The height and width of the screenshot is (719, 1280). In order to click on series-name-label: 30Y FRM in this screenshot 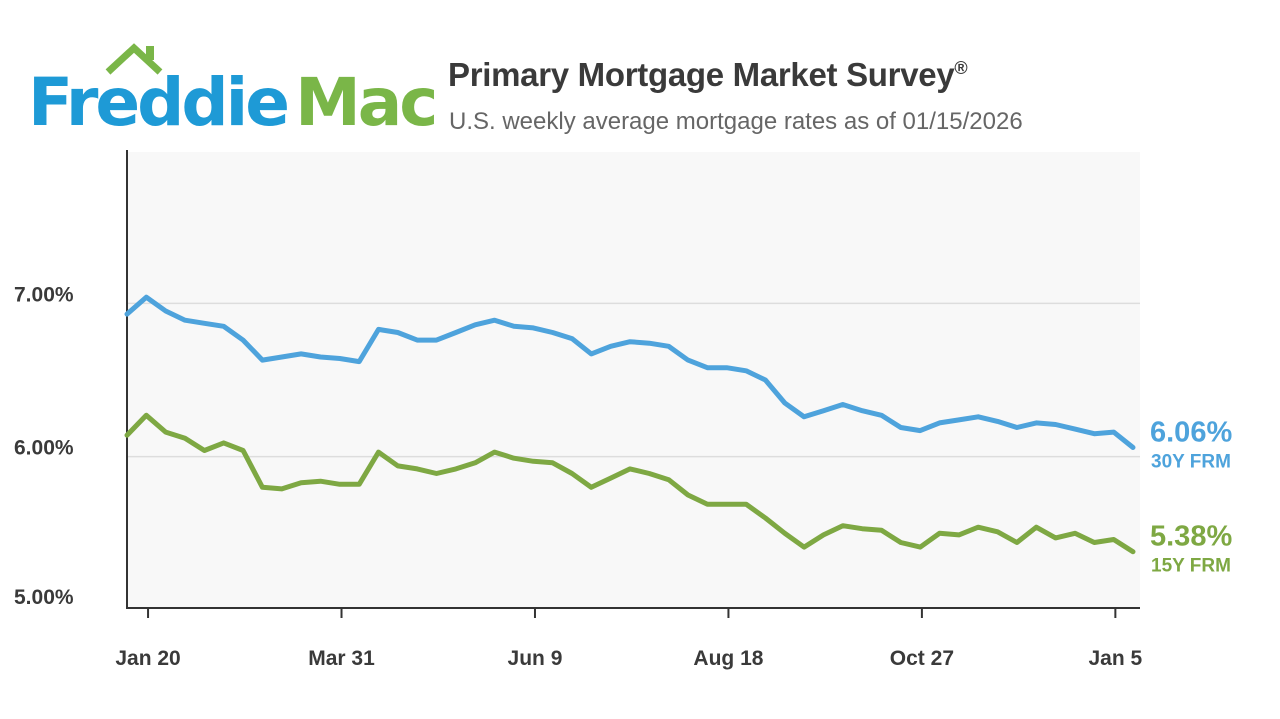, I will do `click(1191, 461)`.